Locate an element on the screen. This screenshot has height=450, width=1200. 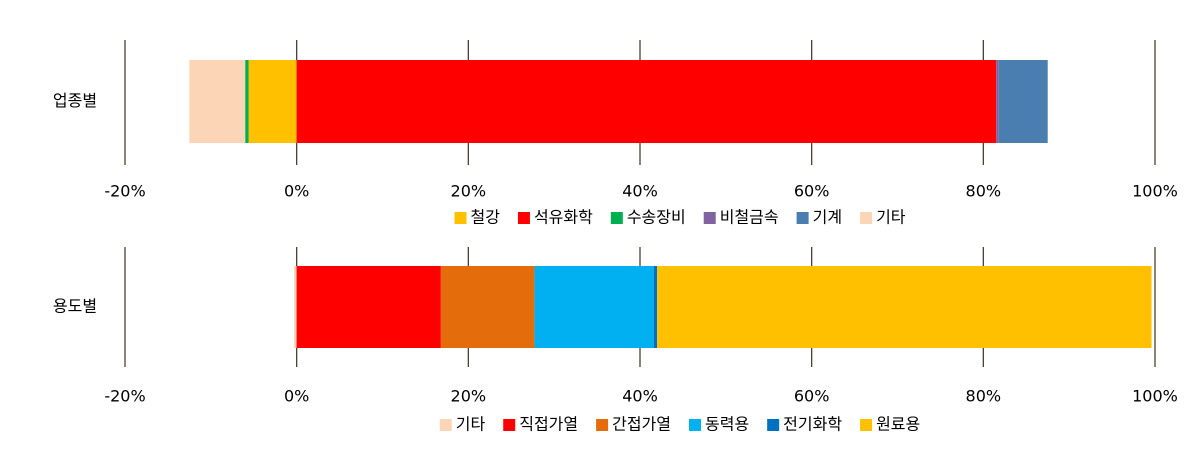
legend: 기타 직접가열 간접가열 동력용 전기화학 원료용 is located at coordinates (679, 424).